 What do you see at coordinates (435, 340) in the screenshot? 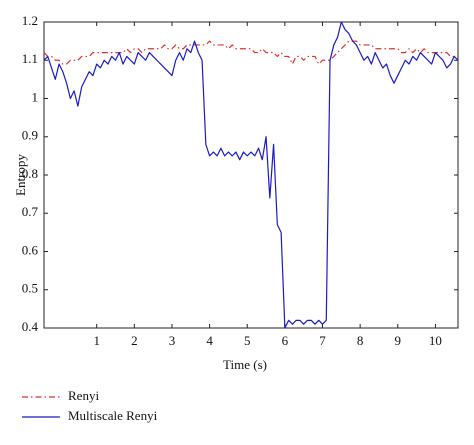
I see `x-tick-label: 10` at bounding box center [435, 340].